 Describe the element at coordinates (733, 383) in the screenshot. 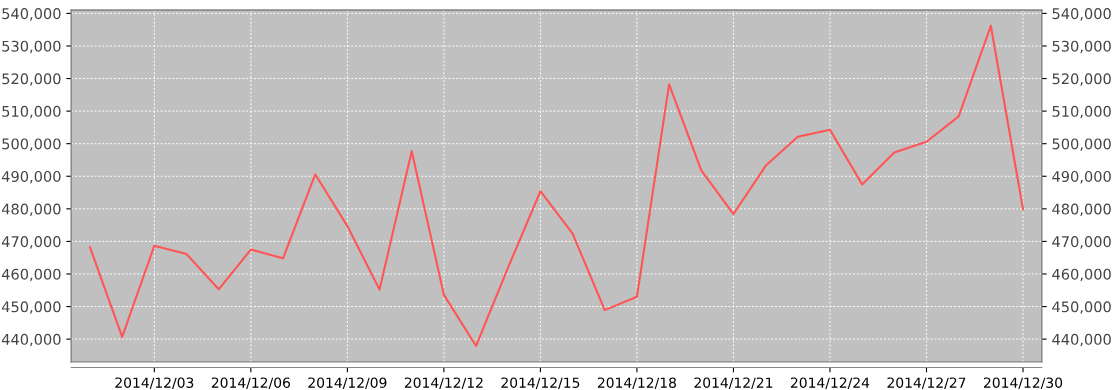

I see `x-tick-label: 2014/12/21` at that location.